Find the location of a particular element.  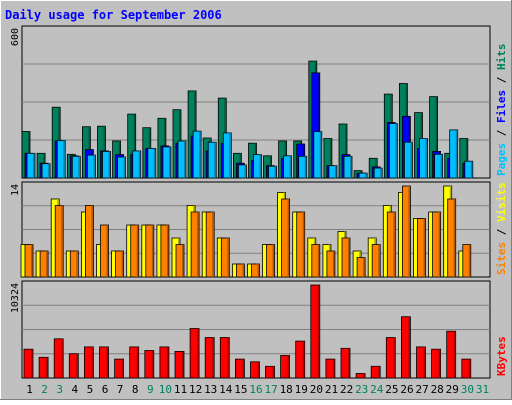

x-tick-label: 2 is located at coordinates (44, 389).